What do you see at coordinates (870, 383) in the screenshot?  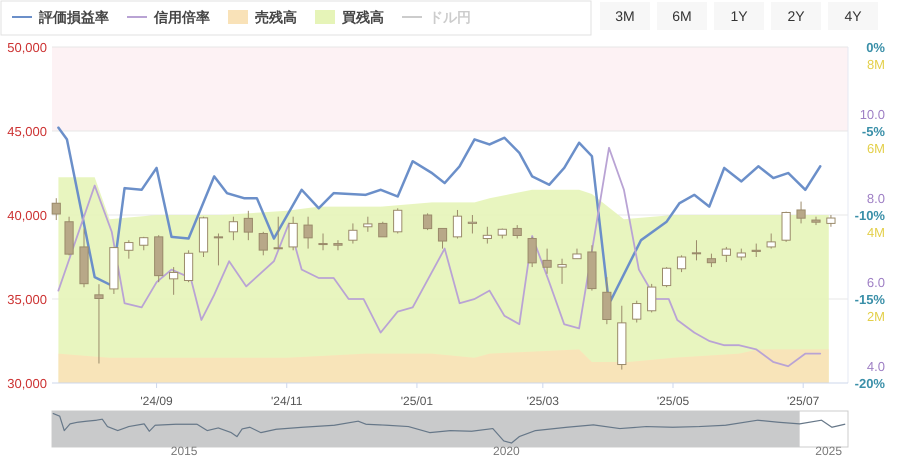 I see `y3-tick-label: -20%` at bounding box center [870, 383].